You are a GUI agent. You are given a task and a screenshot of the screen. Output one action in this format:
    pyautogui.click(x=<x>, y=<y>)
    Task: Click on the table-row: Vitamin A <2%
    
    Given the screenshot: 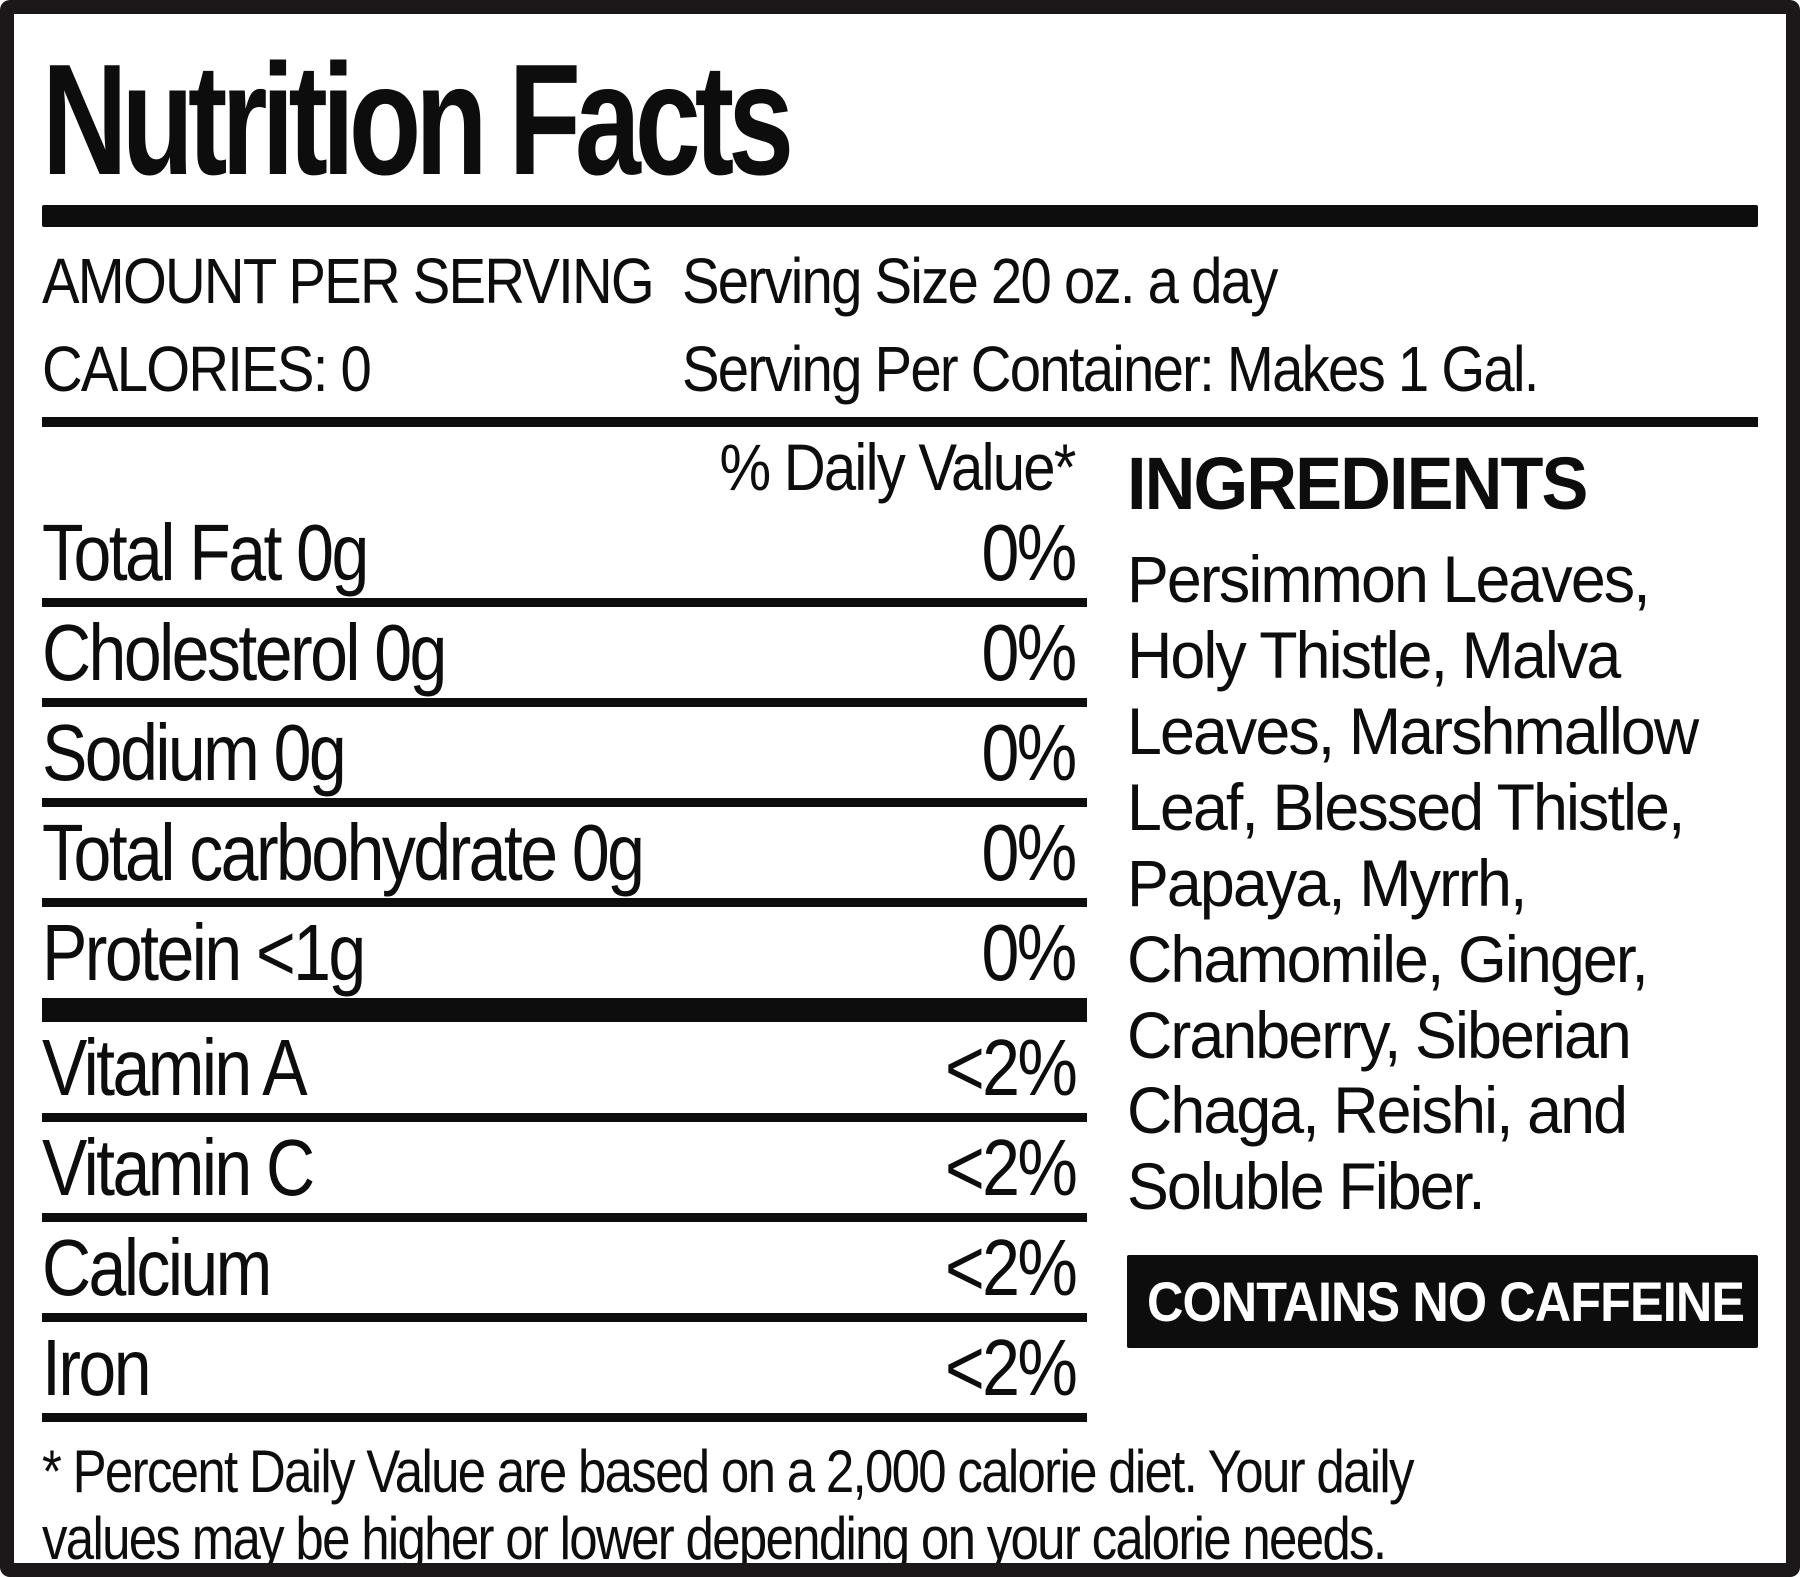 What is the action you would take?
    pyautogui.click(x=564, y=1072)
    